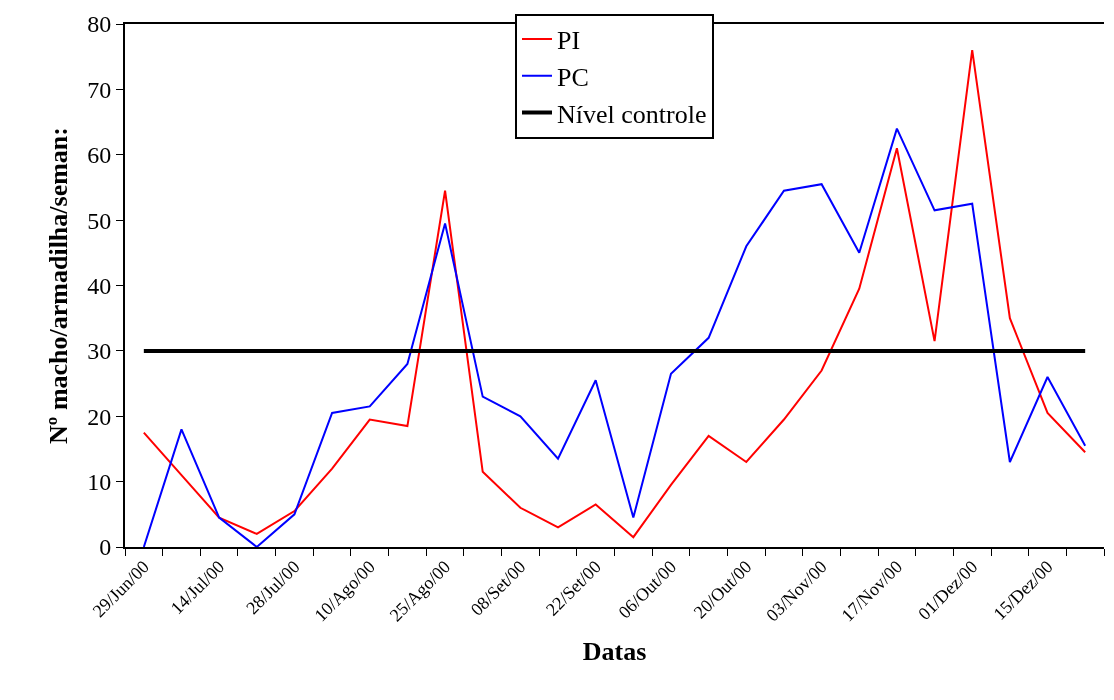 Image resolution: width=1114 pixels, height=700 pixels. I want to click on y-tick-label: 10, so click(99, 482).